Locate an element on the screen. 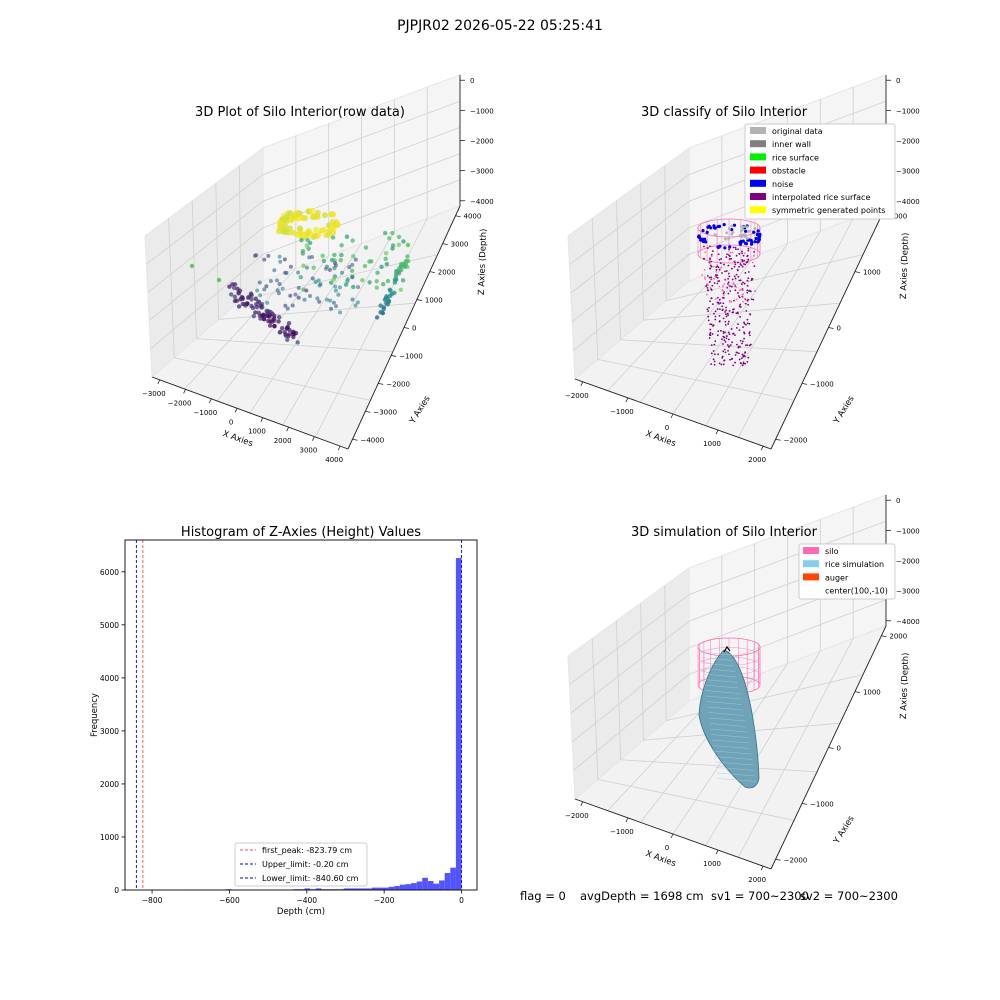 The height and width of the screenshot is (1000, 1000). y-tick-label: 4000 is located at coordinates (473, 217).